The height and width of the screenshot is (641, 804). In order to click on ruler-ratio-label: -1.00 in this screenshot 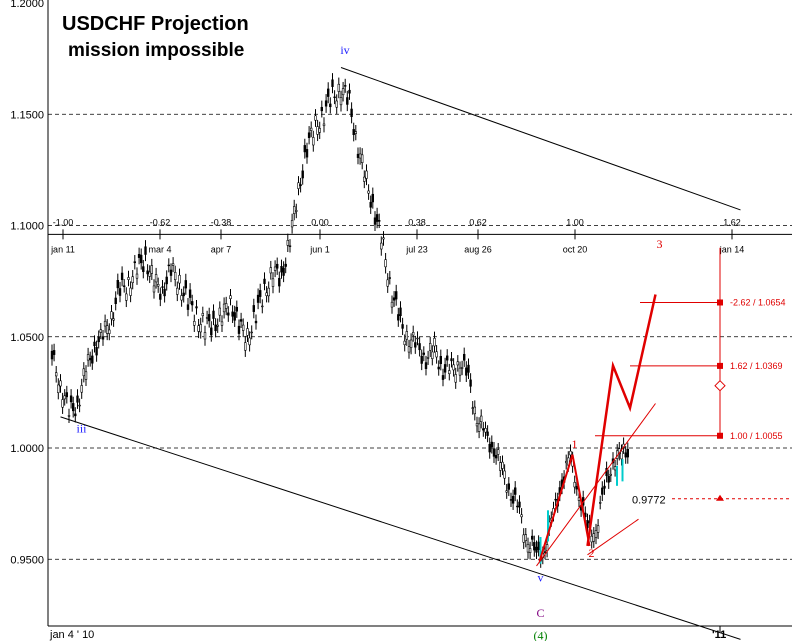, I will do `click(63, 222)`.